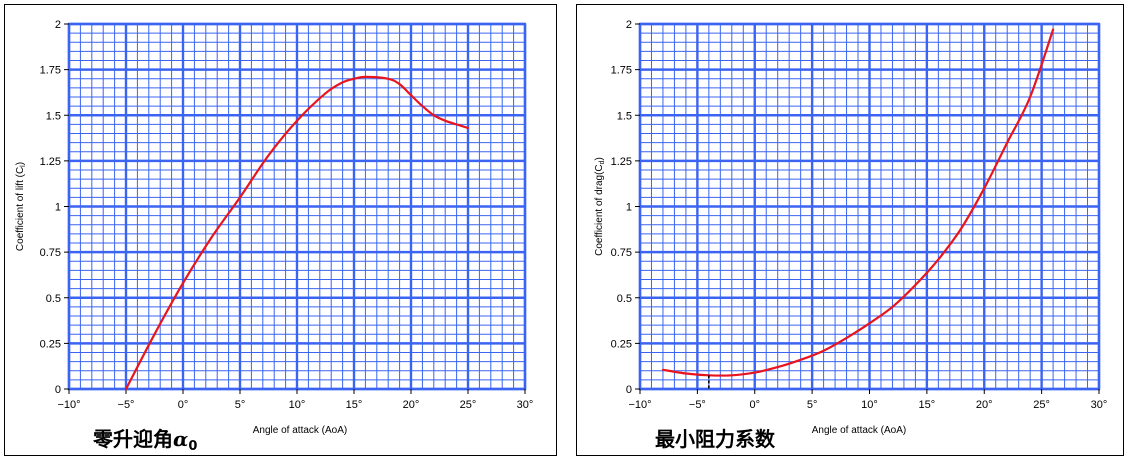  I want to click on zero-lift-angle-caption: 零升迎角α0, so click(145, 438).